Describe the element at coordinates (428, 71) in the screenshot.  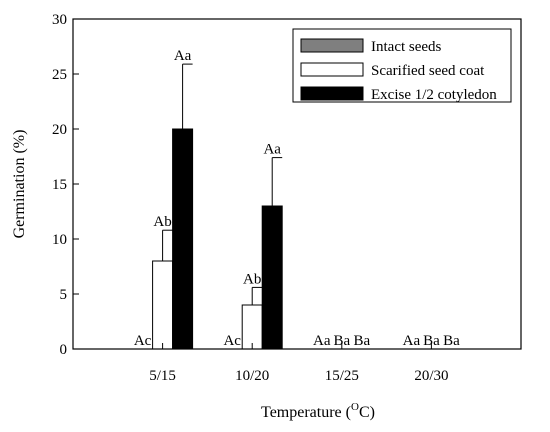
I see `legend-label-1: Scarified seed coat` at that location.